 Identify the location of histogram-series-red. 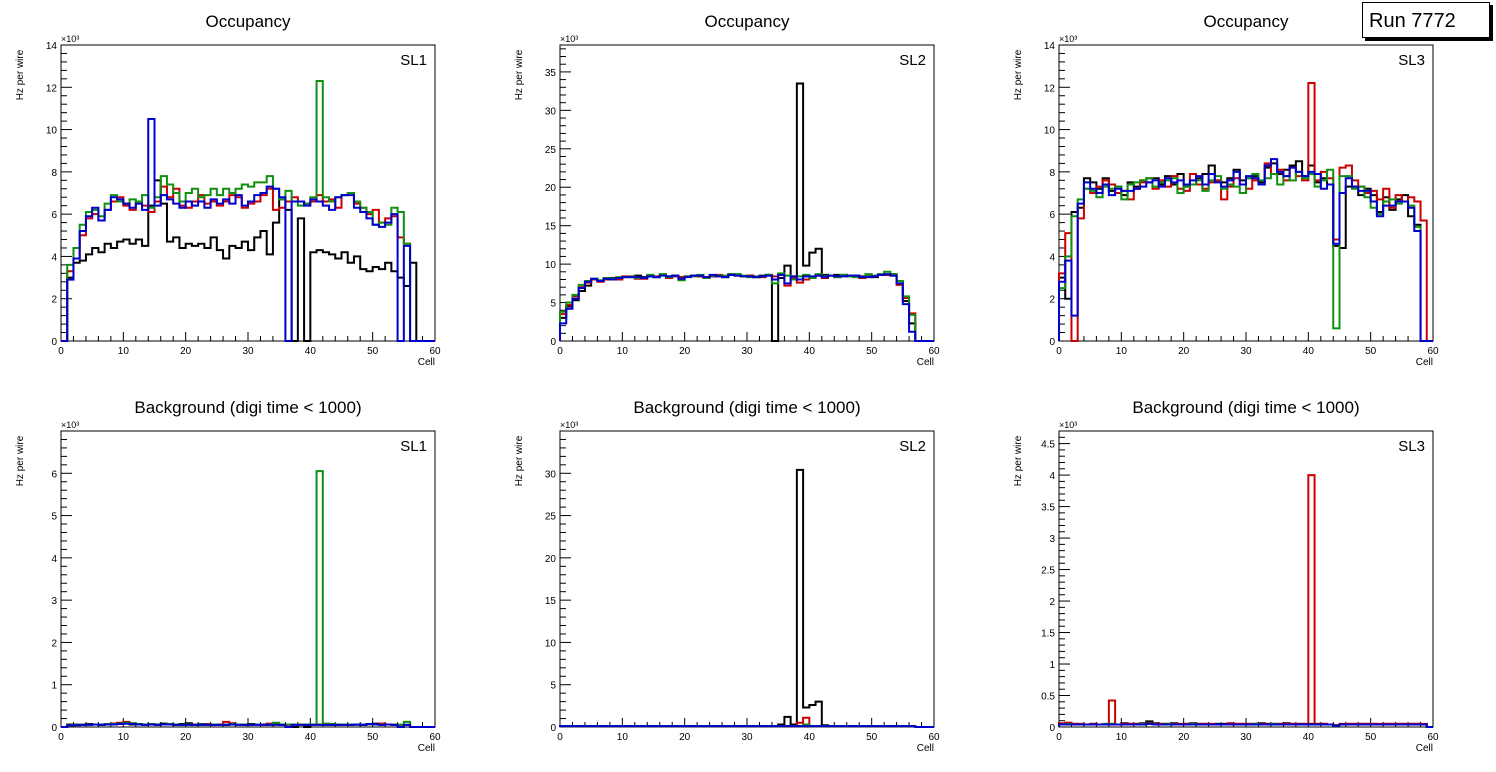
(746, 307).